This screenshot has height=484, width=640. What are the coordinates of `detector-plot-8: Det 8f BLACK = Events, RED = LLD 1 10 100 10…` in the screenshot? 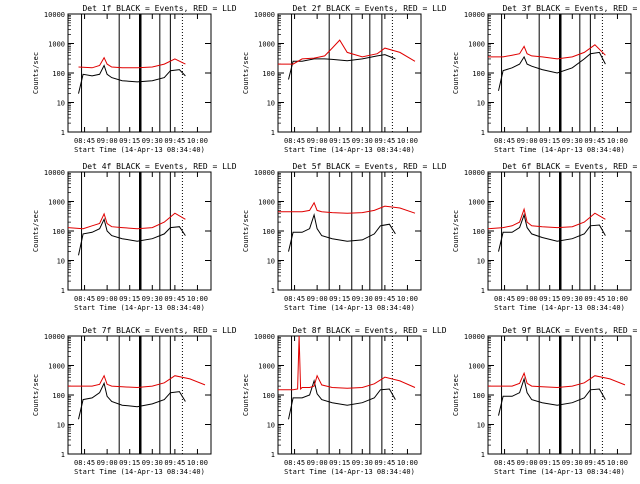 It's located at (344, 401).